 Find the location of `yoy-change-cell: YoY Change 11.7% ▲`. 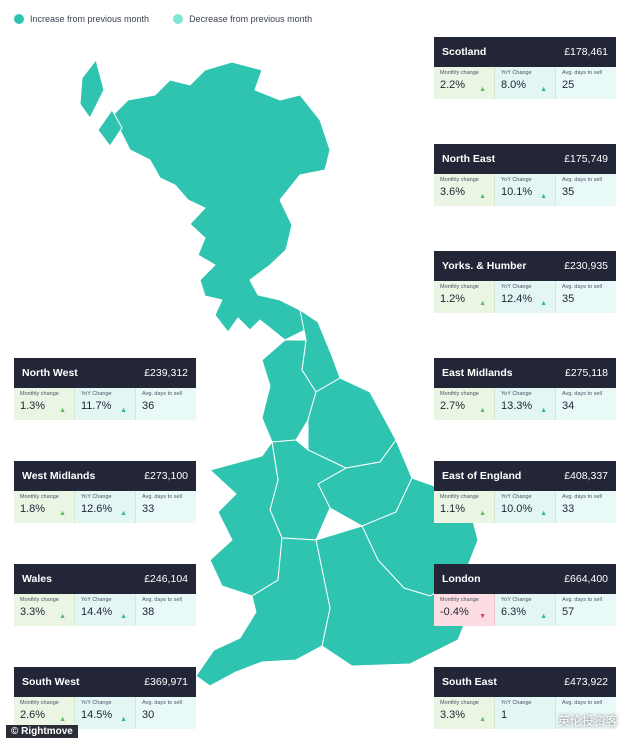

yoy-change-cell: YoY Change 11.7% ▲ is located at coordinates (105, 404).